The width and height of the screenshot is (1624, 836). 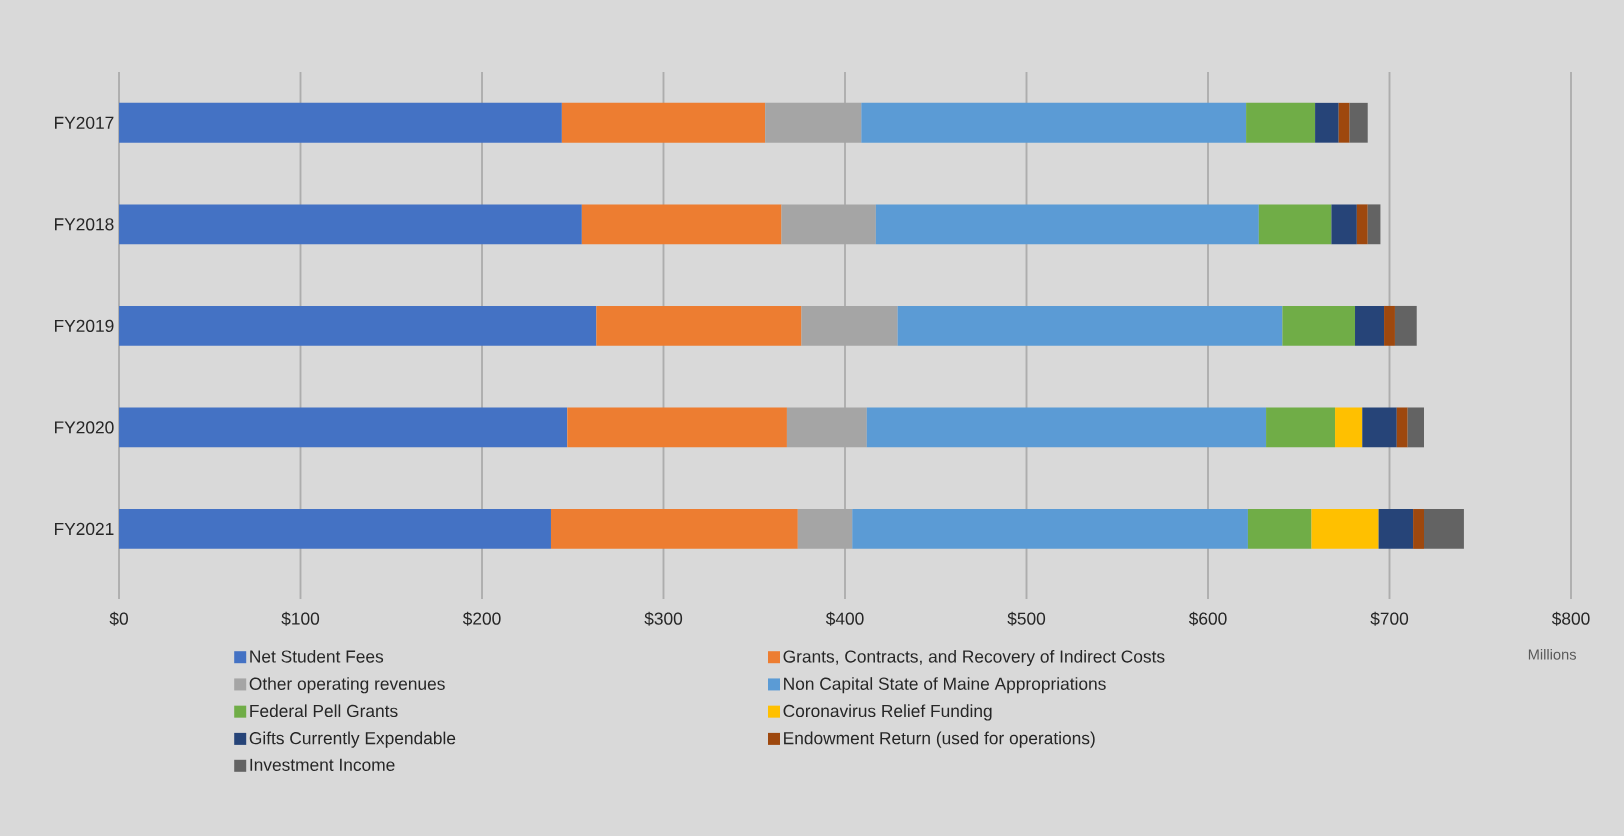 What do you see at coordinates (939, 739) in the screenshot?
I see `legend-label: Endowment Return (used for operations)` at bounding box center [939, 739].